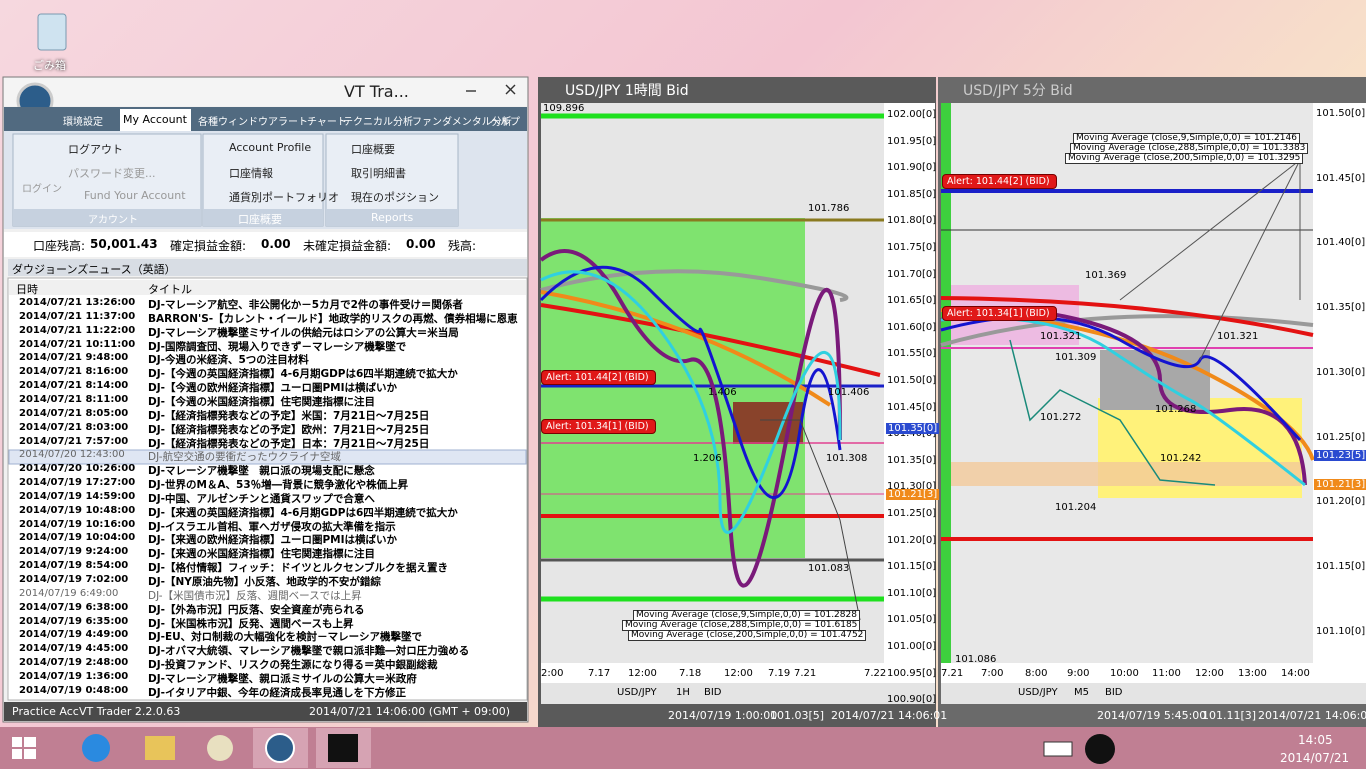 The width and height of the screenshot is (1366, 769). I want to click on news-title: DJ-【今週の欧州経済指標】ユーロ圏PMIは横ばいか, so click(273, 388).